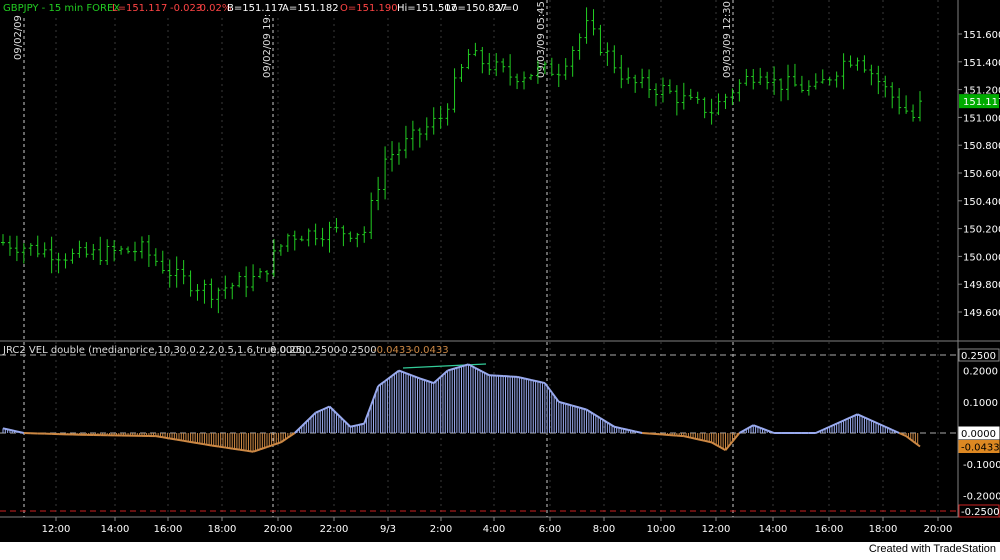  What do you see at coordinates (604, 529) in the screenshot?
I see `time-axis-label: 8:00` at bounding box center [604, 529].